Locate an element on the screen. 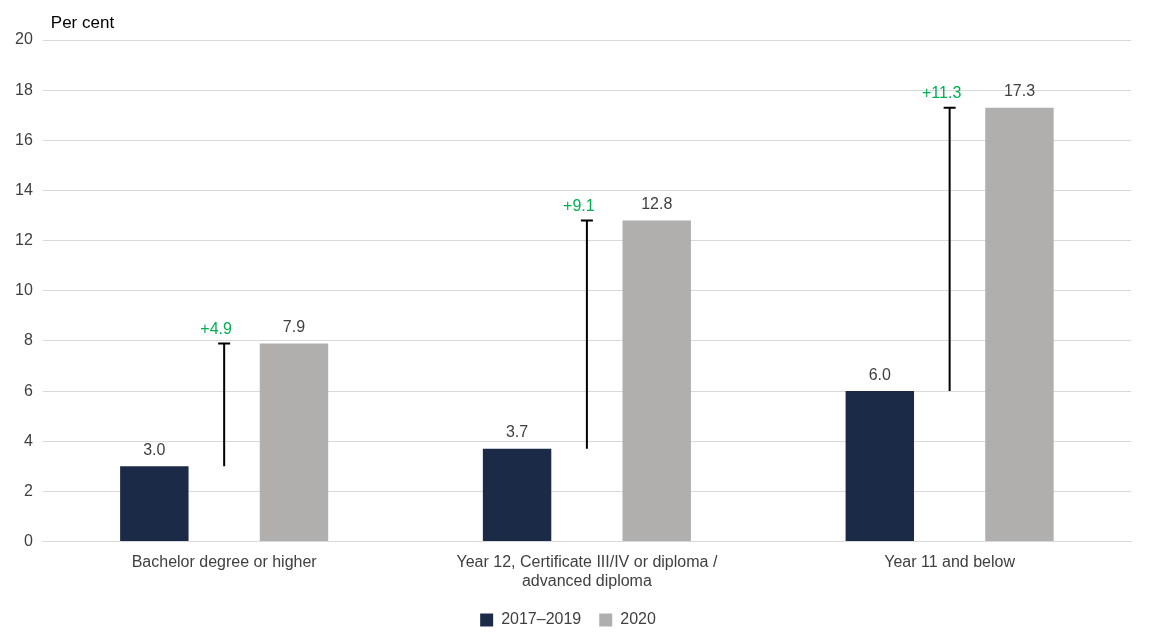 This screenshot has height=643, width=1151. x-tick-label: Year 12, Certificate III/IV or diploma / advanced diploma is located at coordinates (587, 570).